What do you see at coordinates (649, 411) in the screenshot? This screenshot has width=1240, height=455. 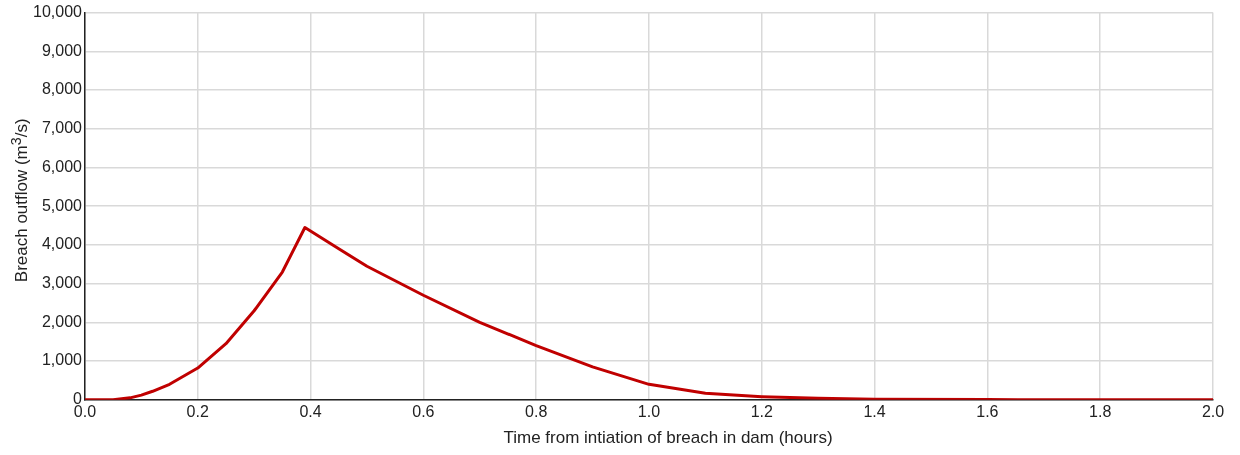 I see `x-tick-label: 1.0` at bounding box center [649, 411].